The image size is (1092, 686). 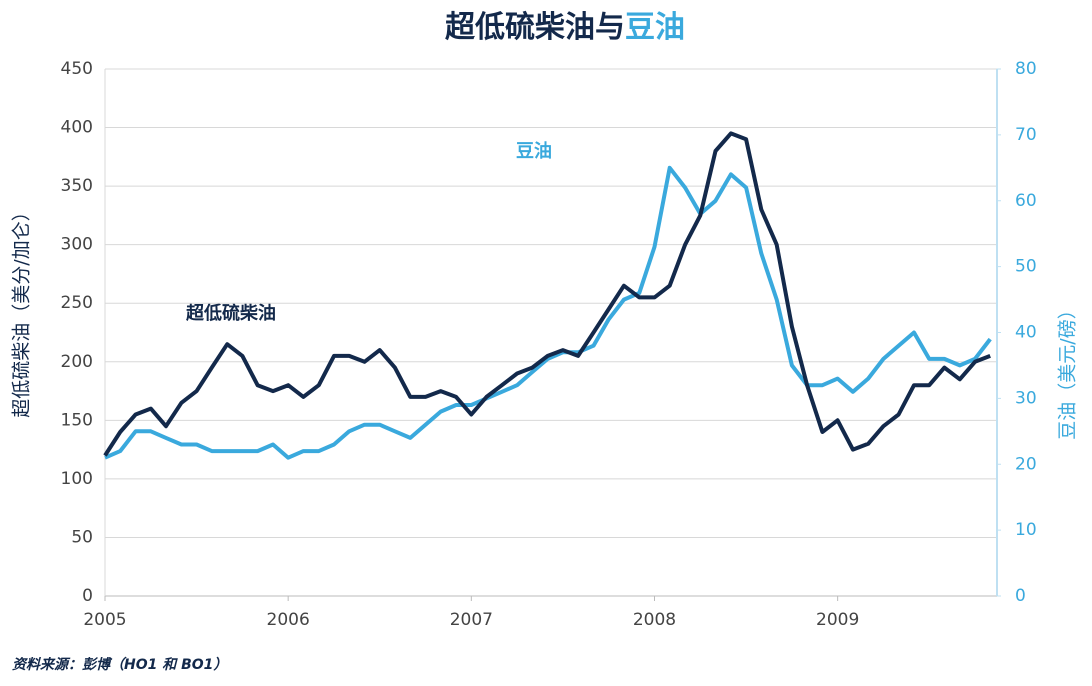 I want to click on y-tick-label: 300, so click(x=77, y=245).